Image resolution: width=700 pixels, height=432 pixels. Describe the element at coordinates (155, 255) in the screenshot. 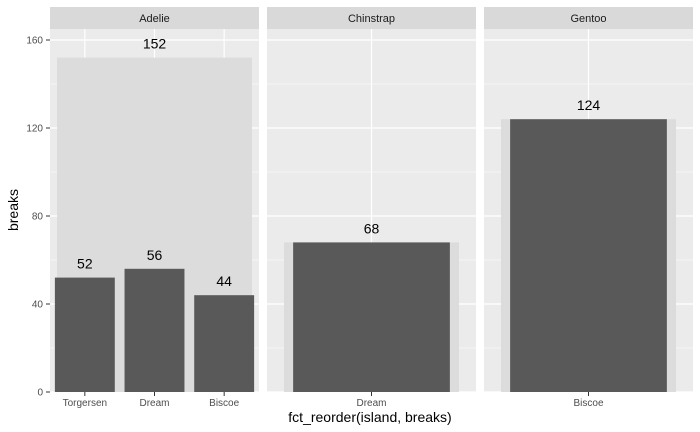

I see `bar-value-label: 56` at that location.